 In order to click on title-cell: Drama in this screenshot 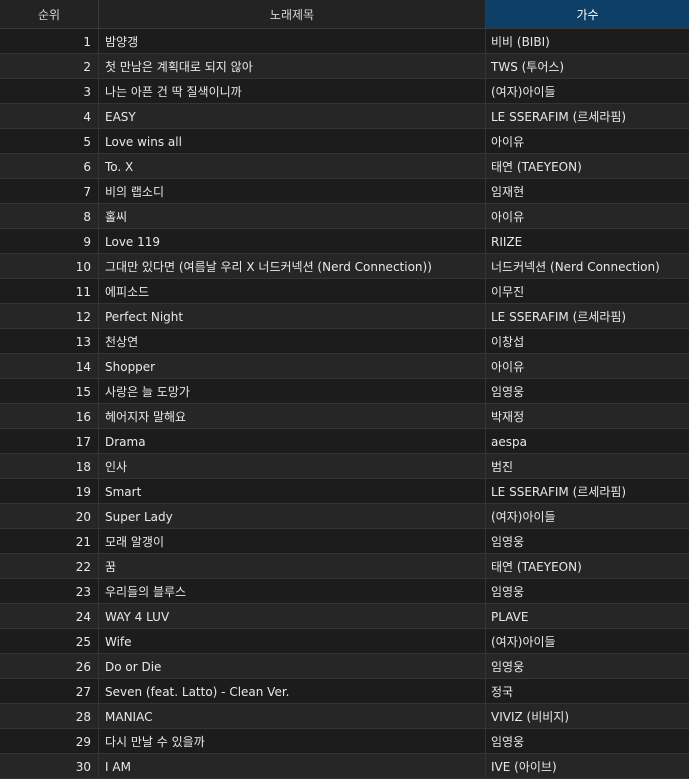, I will do `click(292, 441)`.